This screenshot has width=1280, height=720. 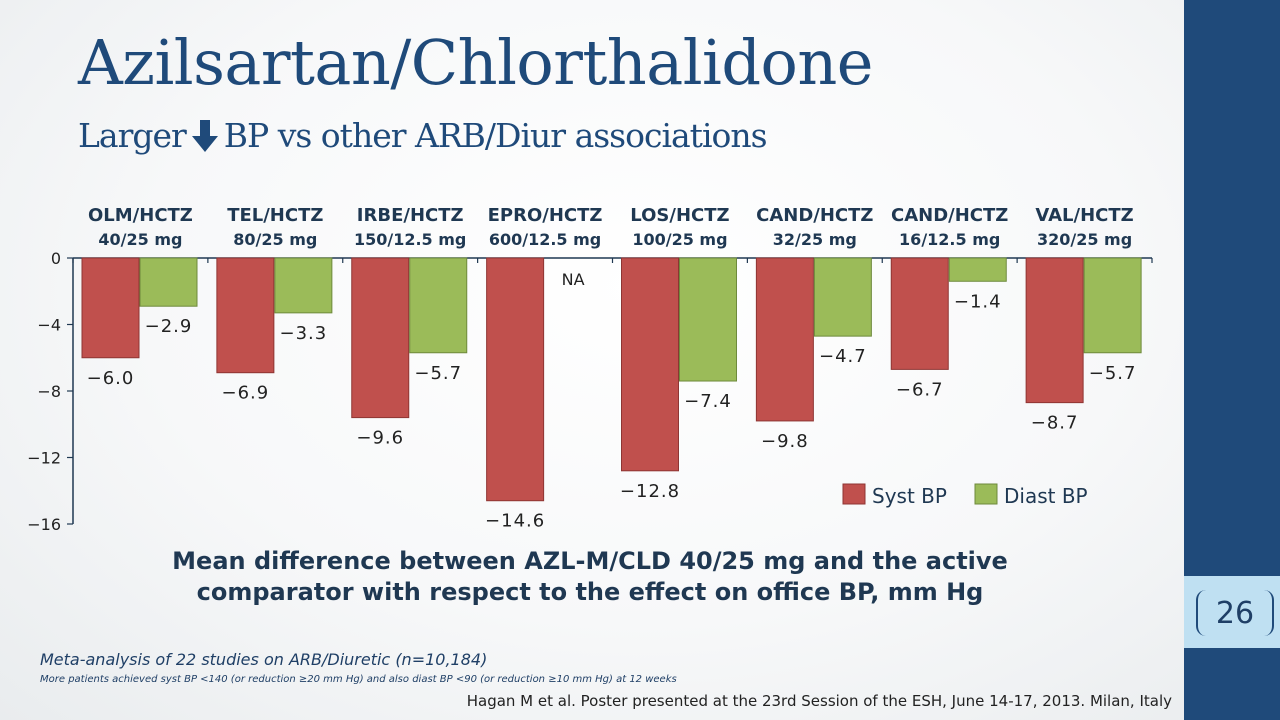 I want to click on diast-data-label: −2.9, so click(x=169, y=326).